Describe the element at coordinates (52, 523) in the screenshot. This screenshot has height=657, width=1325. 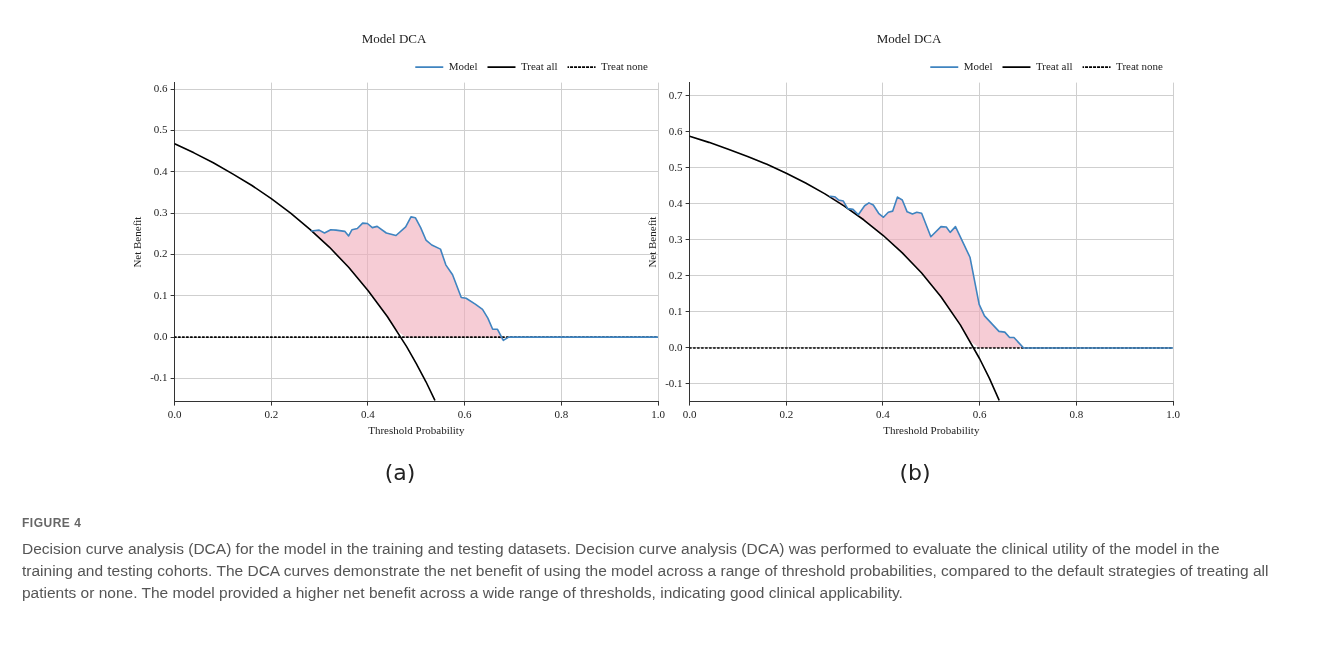
I see `caption: FIGURE 4` at that location.